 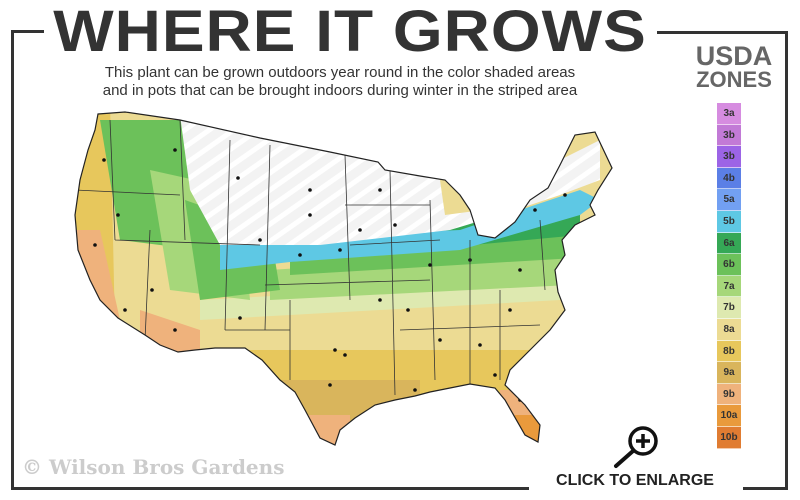 I want to click on zone-legend: 3a 3b 3b 4b 5a 5b 6a 6b 7a 7b 8a 8b 9a 9b 10a 10b, so click(x=729, y=276).